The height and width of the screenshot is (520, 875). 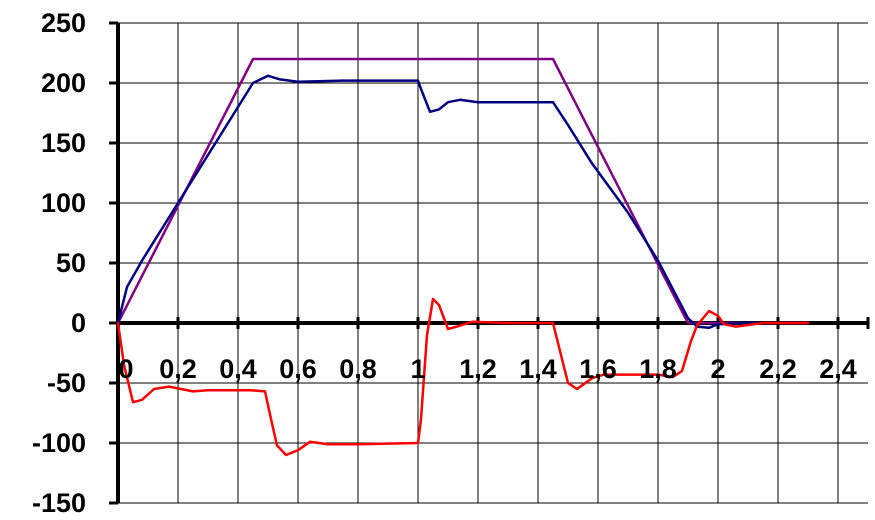 I want to click on x-tick-label: 2,2, so click(x=778, y=369).